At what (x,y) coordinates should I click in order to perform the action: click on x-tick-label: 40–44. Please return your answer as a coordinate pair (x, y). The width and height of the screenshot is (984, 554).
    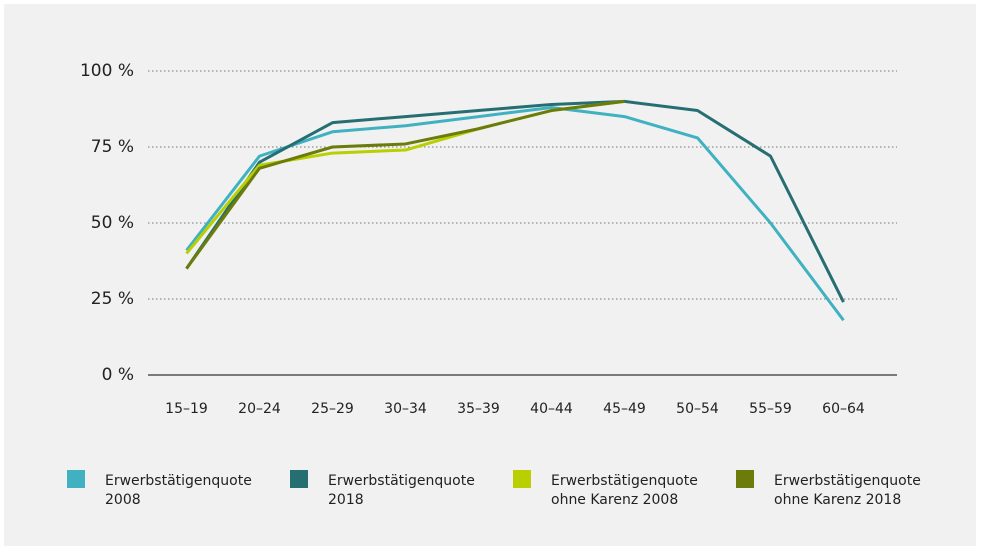
    Looking at the image, I should click on (551, 409).